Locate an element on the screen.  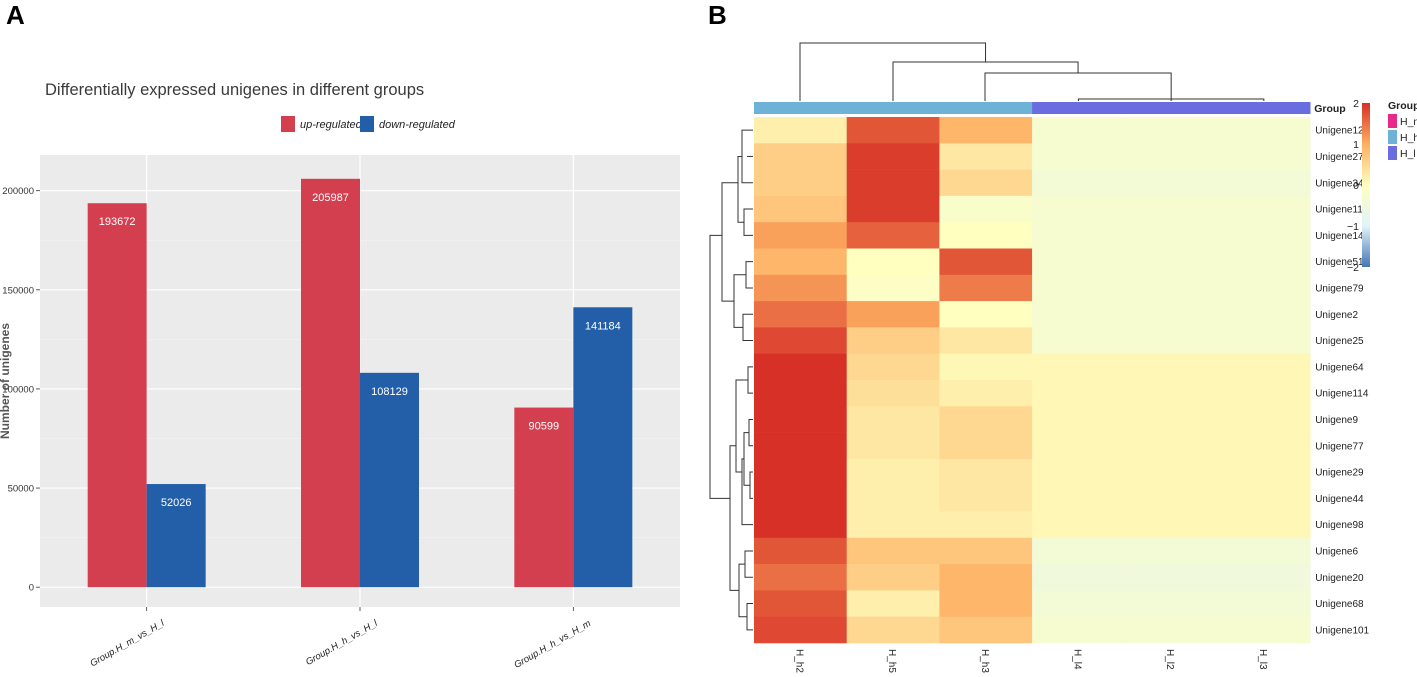
row-label: Unigene9 is located at coordinates (1336, 420).